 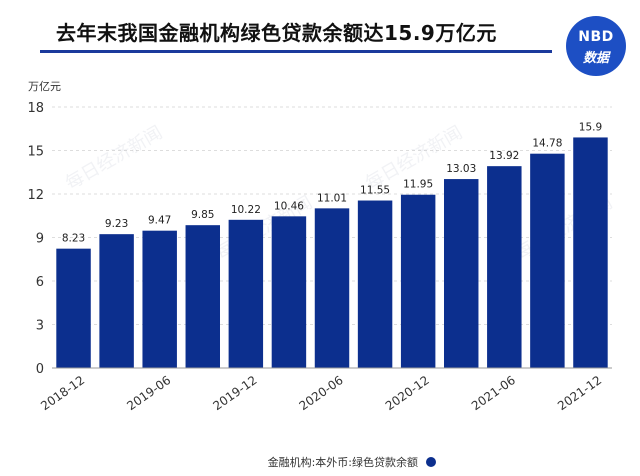 What do you see at coordinates (493, 393) in the screenshot?
I see `x-tick-label: 2021-06` at bounding box center [493, 393].